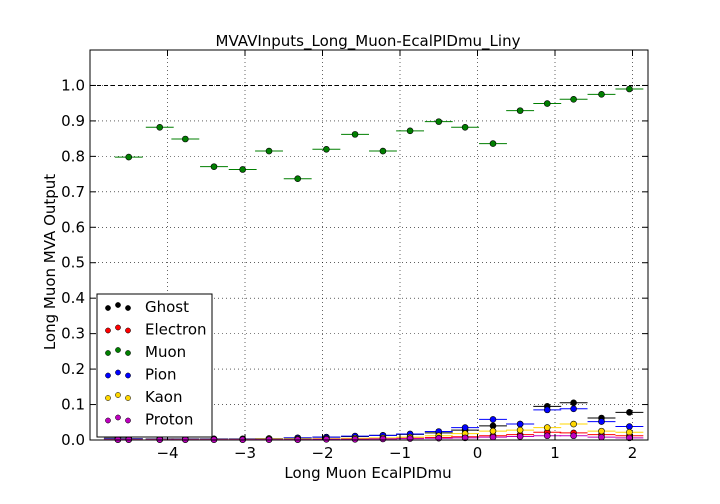  I want to click on y-axis-label: Long Muon MVA Output, so click(50, 262).